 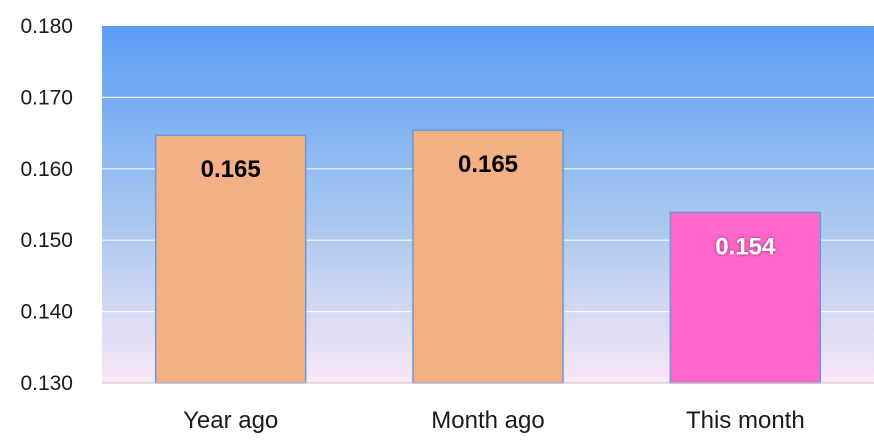 I want to click on x-axis: Year ago Month ago This month, so click(x=494, y=420).